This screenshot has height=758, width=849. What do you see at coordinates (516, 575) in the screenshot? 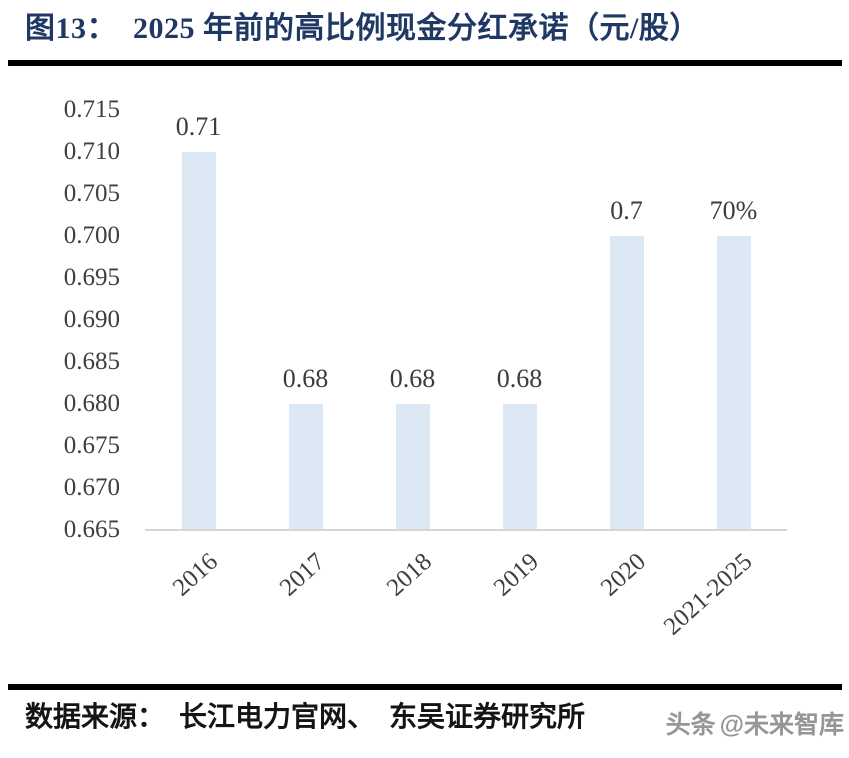
I see `x-tick-label: 2019` at bounding box center [516, 575].